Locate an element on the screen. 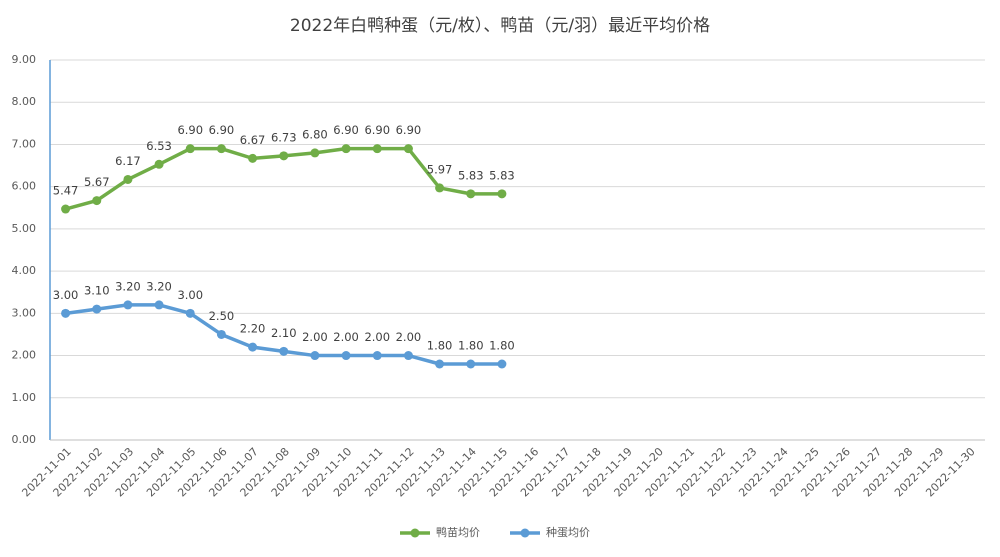  data-label: 5.67 is located at coordinates (97, 182).